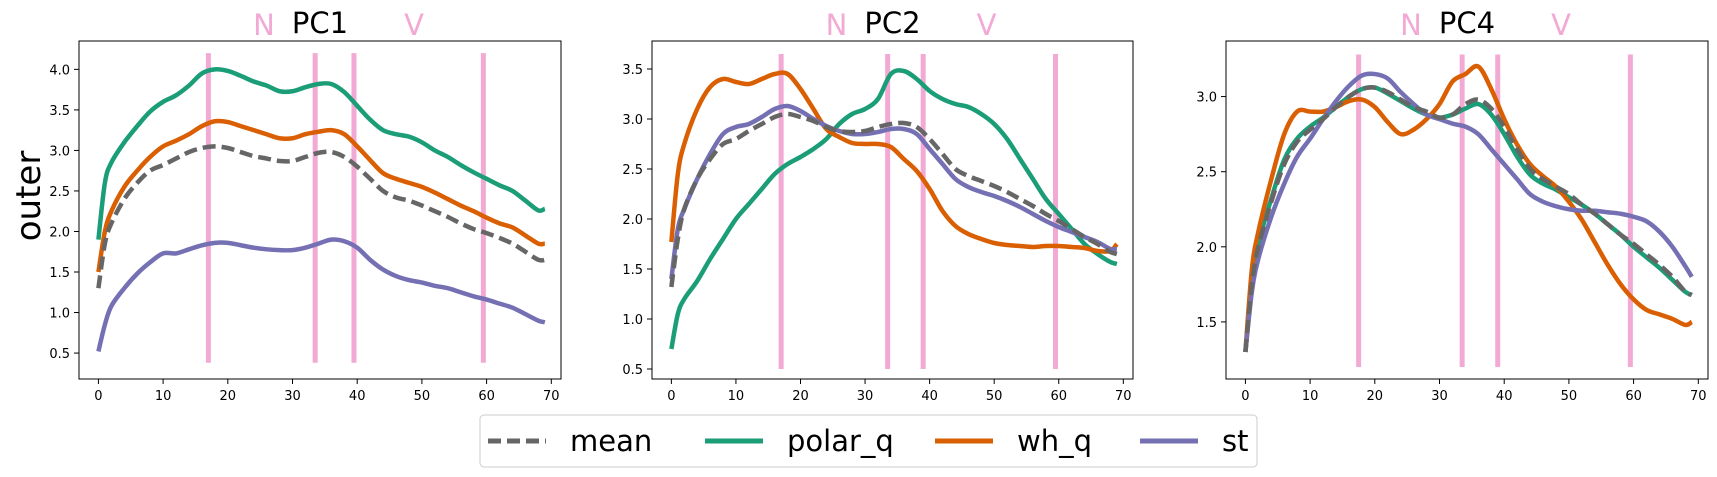 The width and height of the screenshot is (1717, 477). I want to click on chart-title: PC4, so click(1467, 23).